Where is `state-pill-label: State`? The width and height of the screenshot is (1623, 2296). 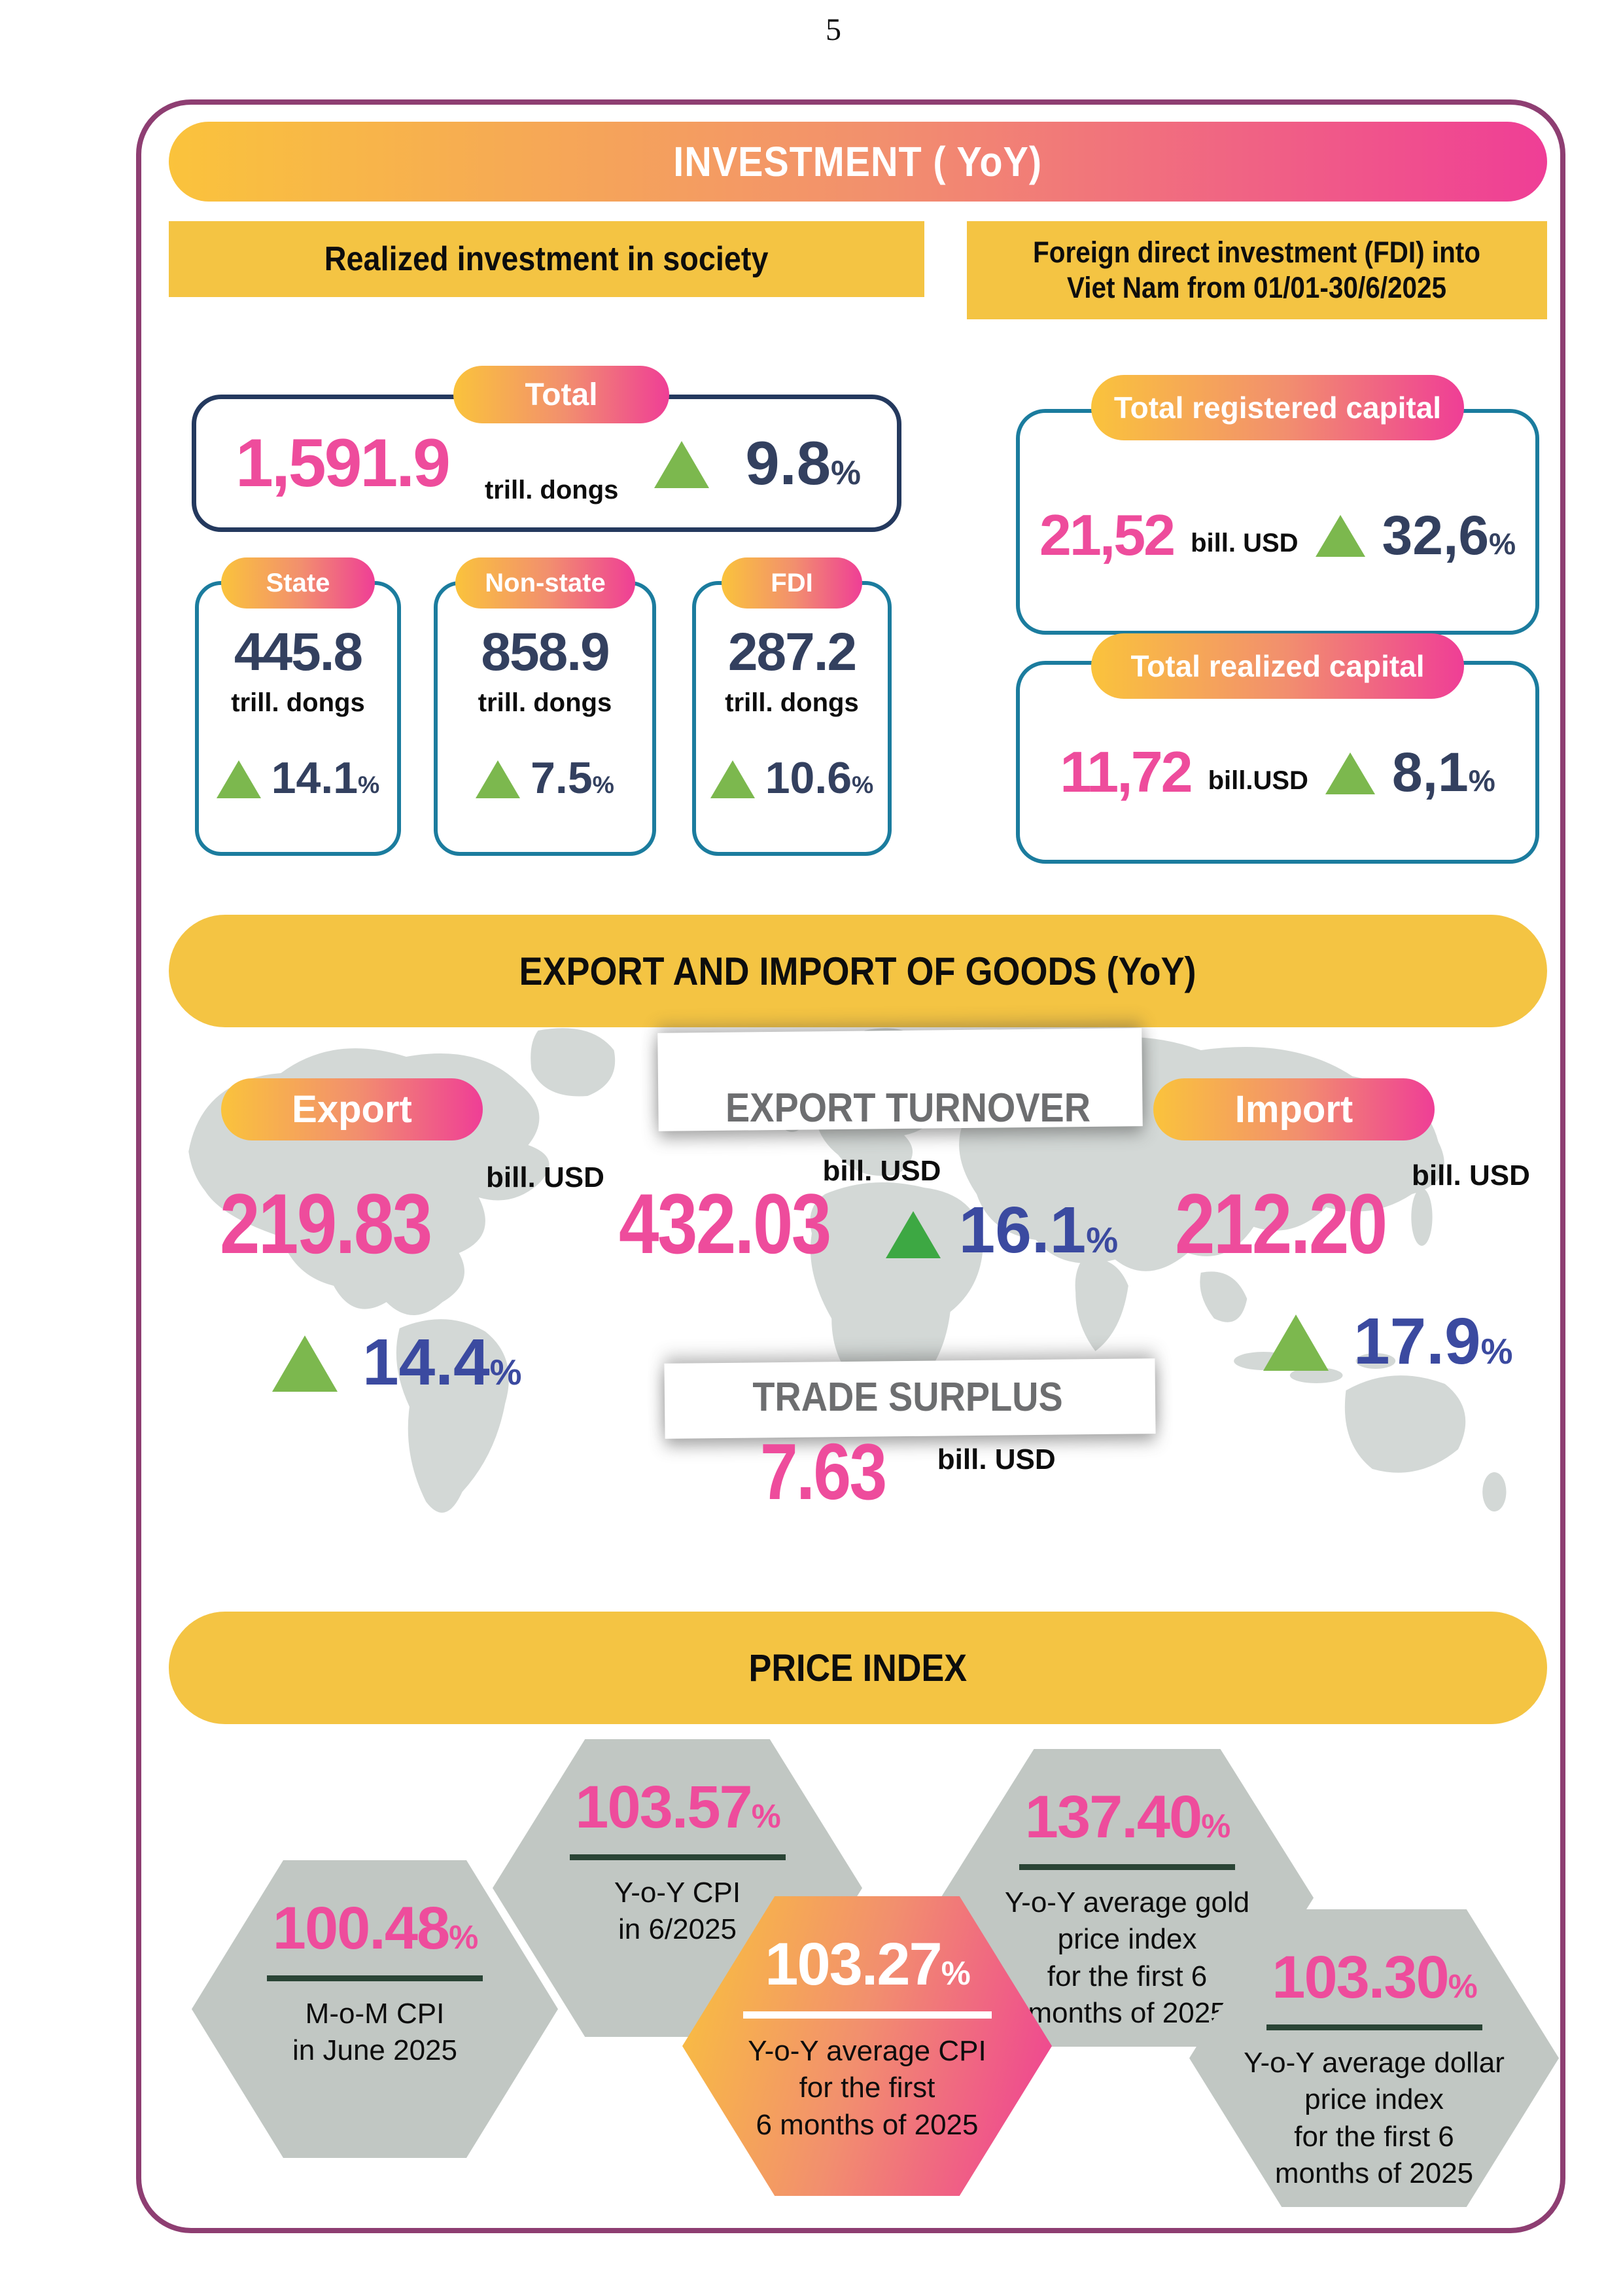 state-pill-label: State is located at coordinates (298, 582).